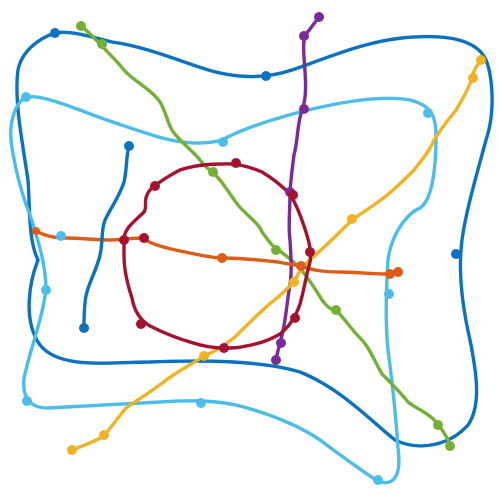 Image resolution: width=500 pixels, height=500 pixels. Describe the element at coordinates (106, 237) in the screenshot. I see `line-blue-spur` at that location.